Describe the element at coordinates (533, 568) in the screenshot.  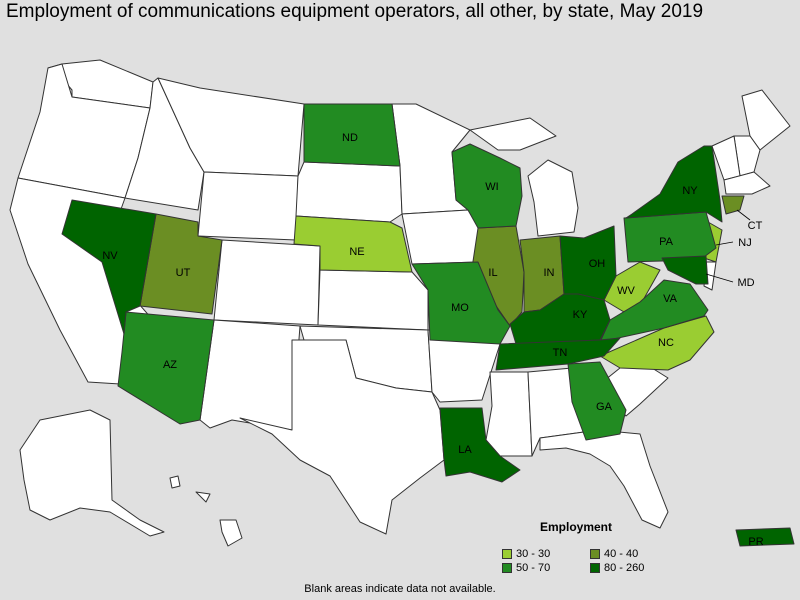
I see `legend-label: 50 - 70` at that location.